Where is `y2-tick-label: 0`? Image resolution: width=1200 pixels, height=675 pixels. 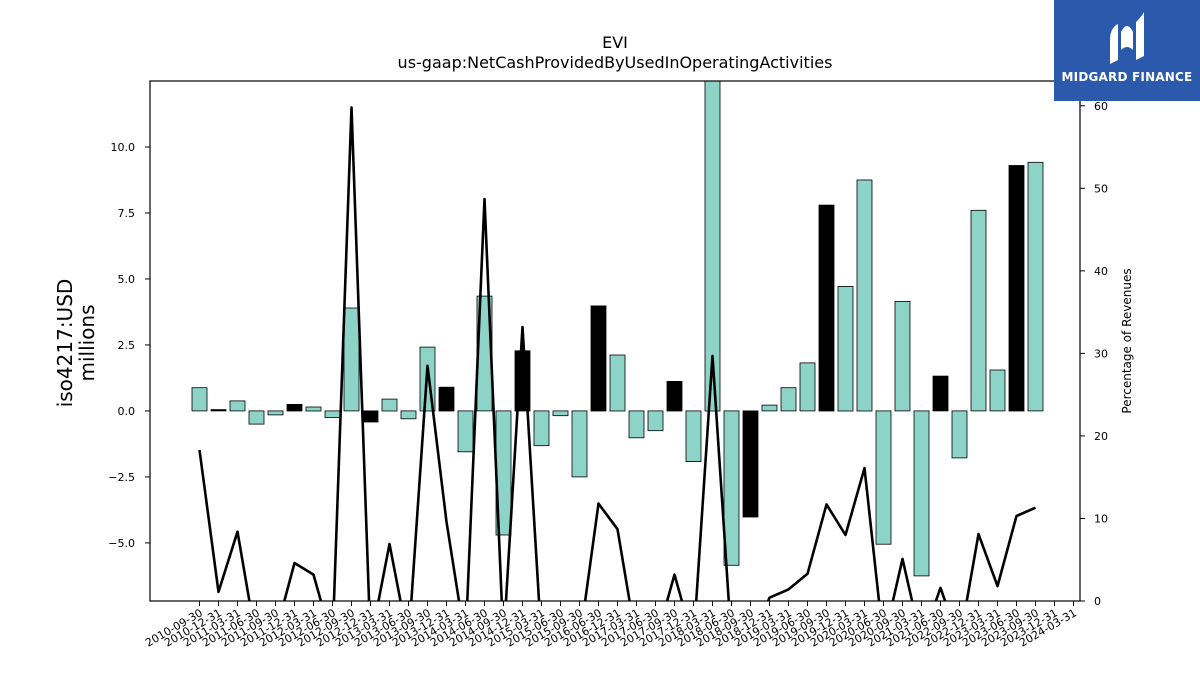
y2-tick-label: 0 is located at coordinates (1097, 601).